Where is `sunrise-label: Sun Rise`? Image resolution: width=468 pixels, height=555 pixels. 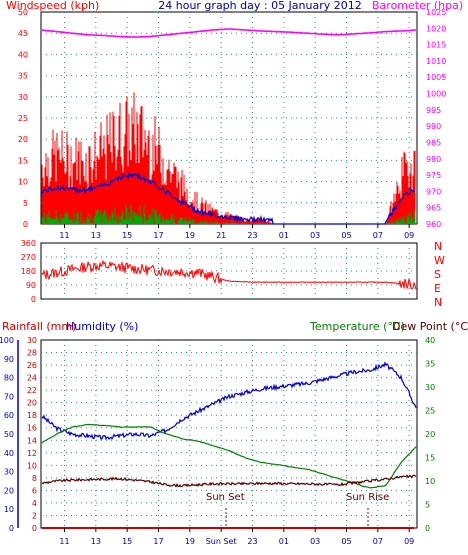 sunrise-label: Sun Rise is located at coordinates (367, 497).